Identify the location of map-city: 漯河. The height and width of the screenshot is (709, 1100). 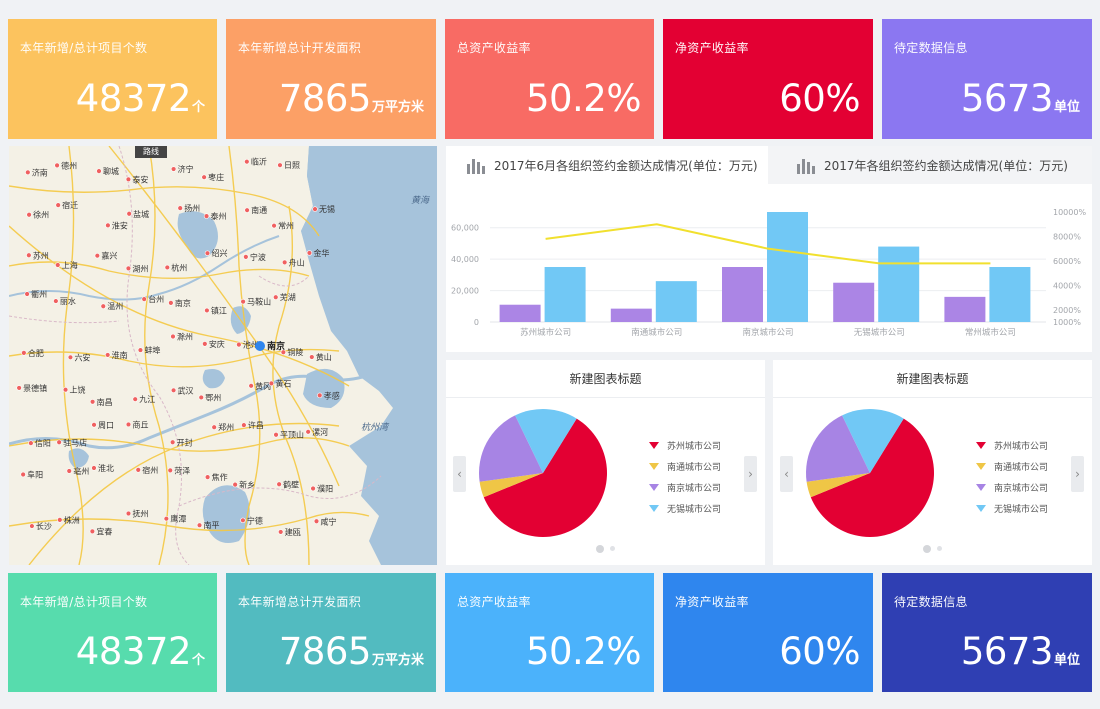
(316, 432).